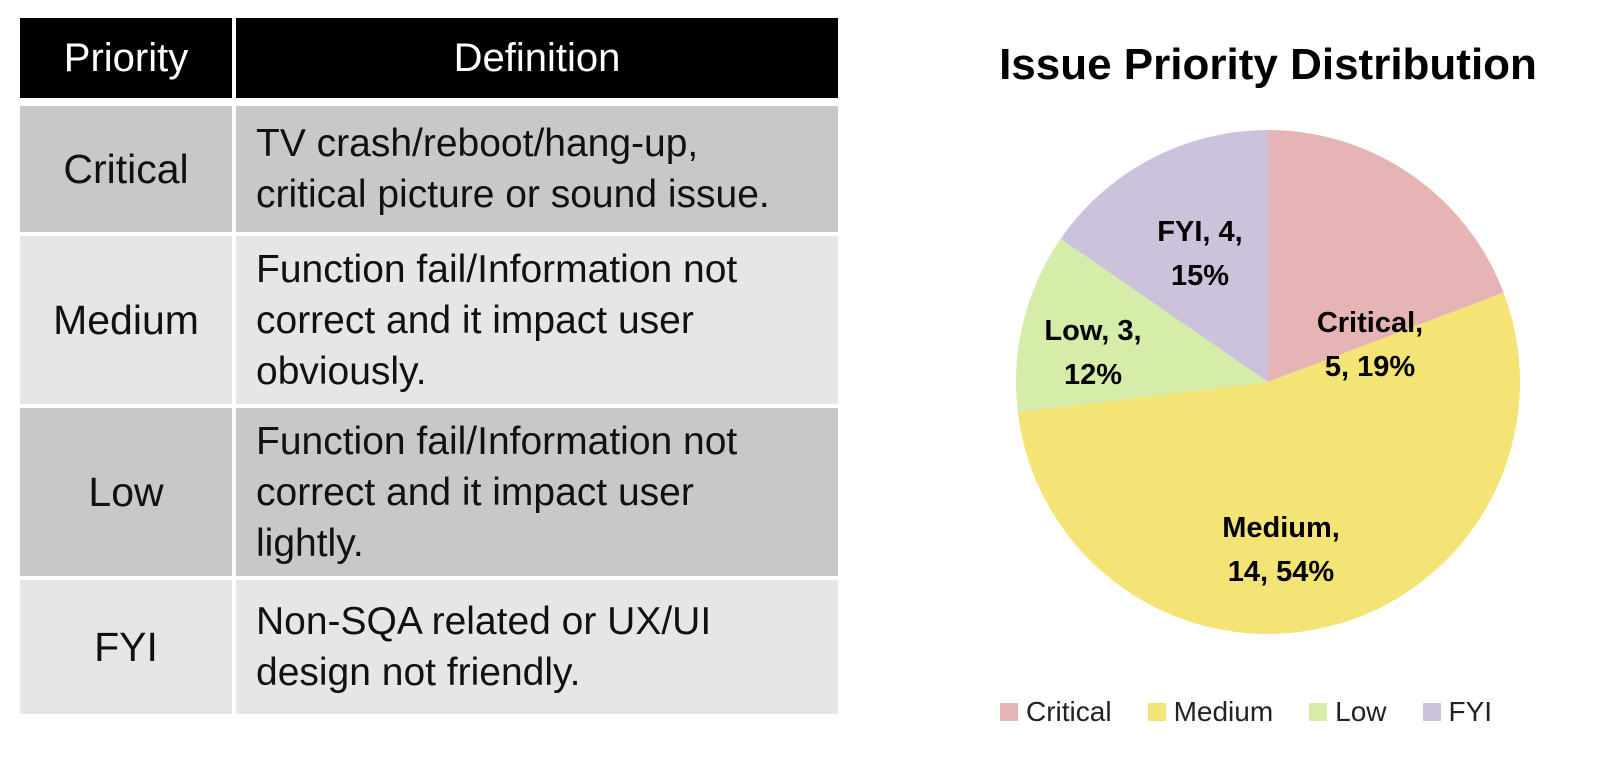 Image resolution: width=1614 pixels, height=762 pixels. What do you see at coordinates (1281, 550) in the screenshot?
I see `data-label-medium: Medium, 14, 54%` at bounding box center [1281, 550].